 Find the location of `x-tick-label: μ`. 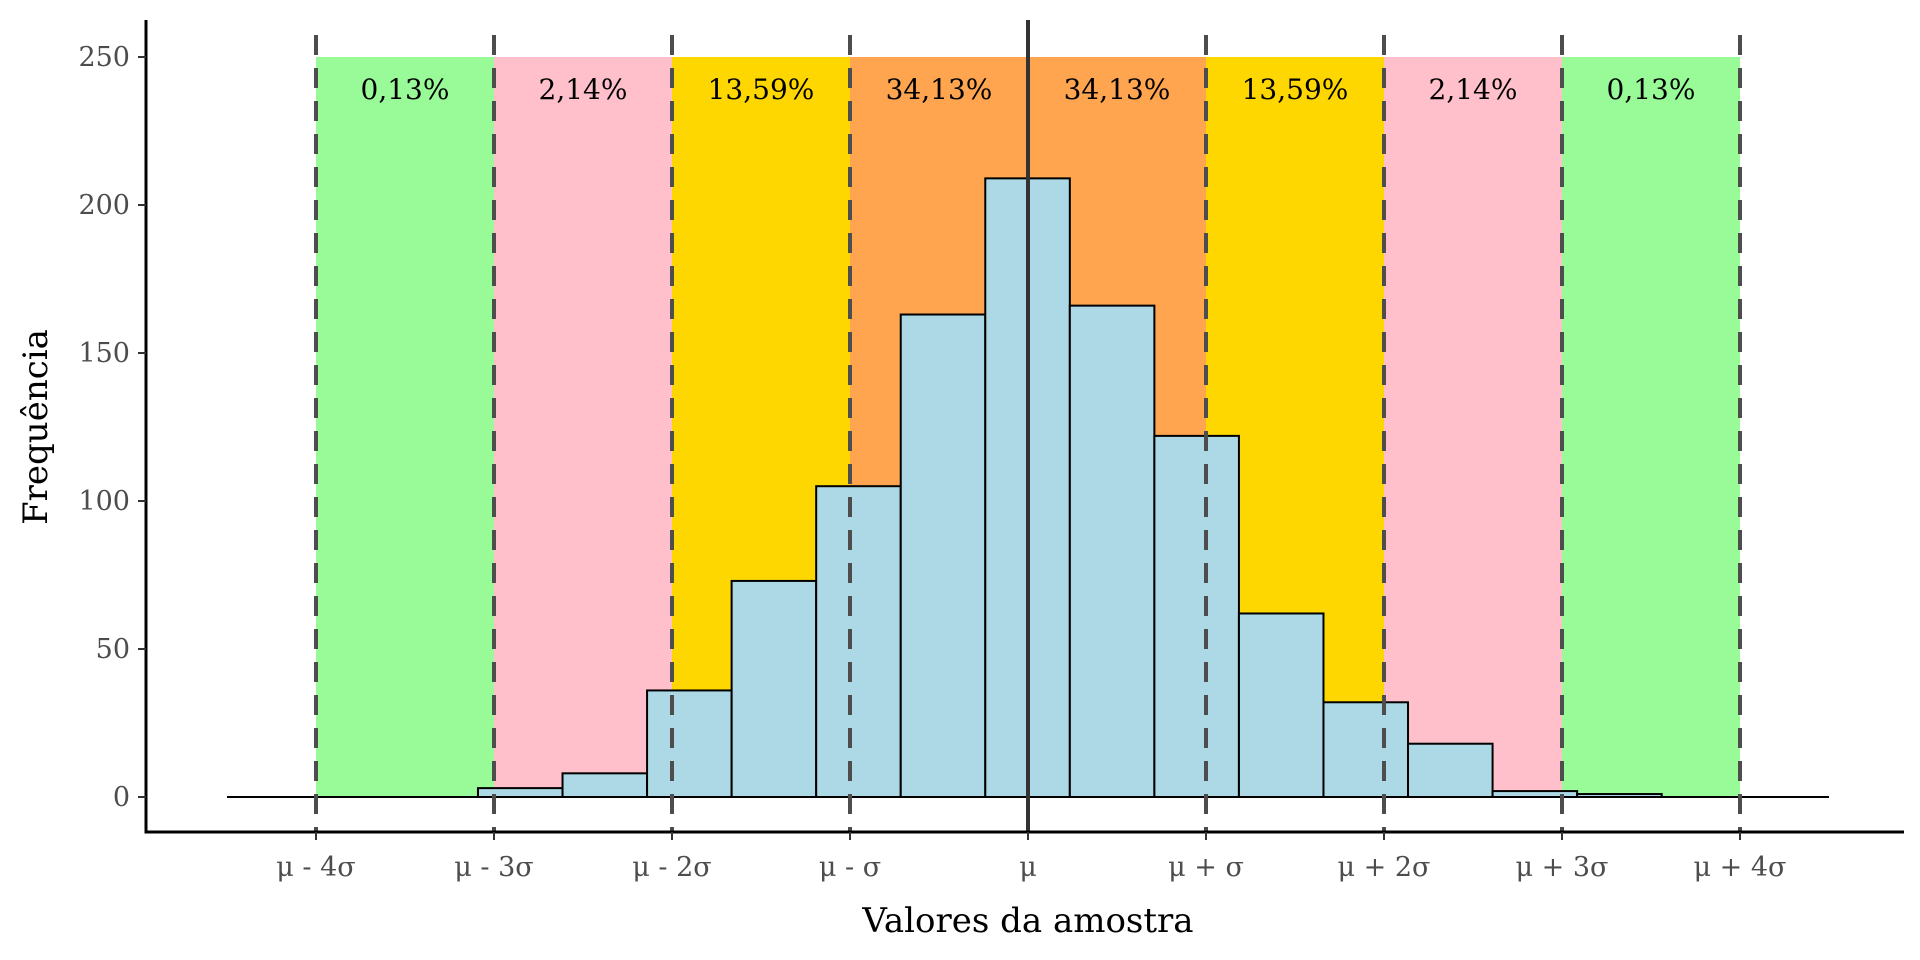

x-tick-label: μ is located at coordinates (1028, 867).